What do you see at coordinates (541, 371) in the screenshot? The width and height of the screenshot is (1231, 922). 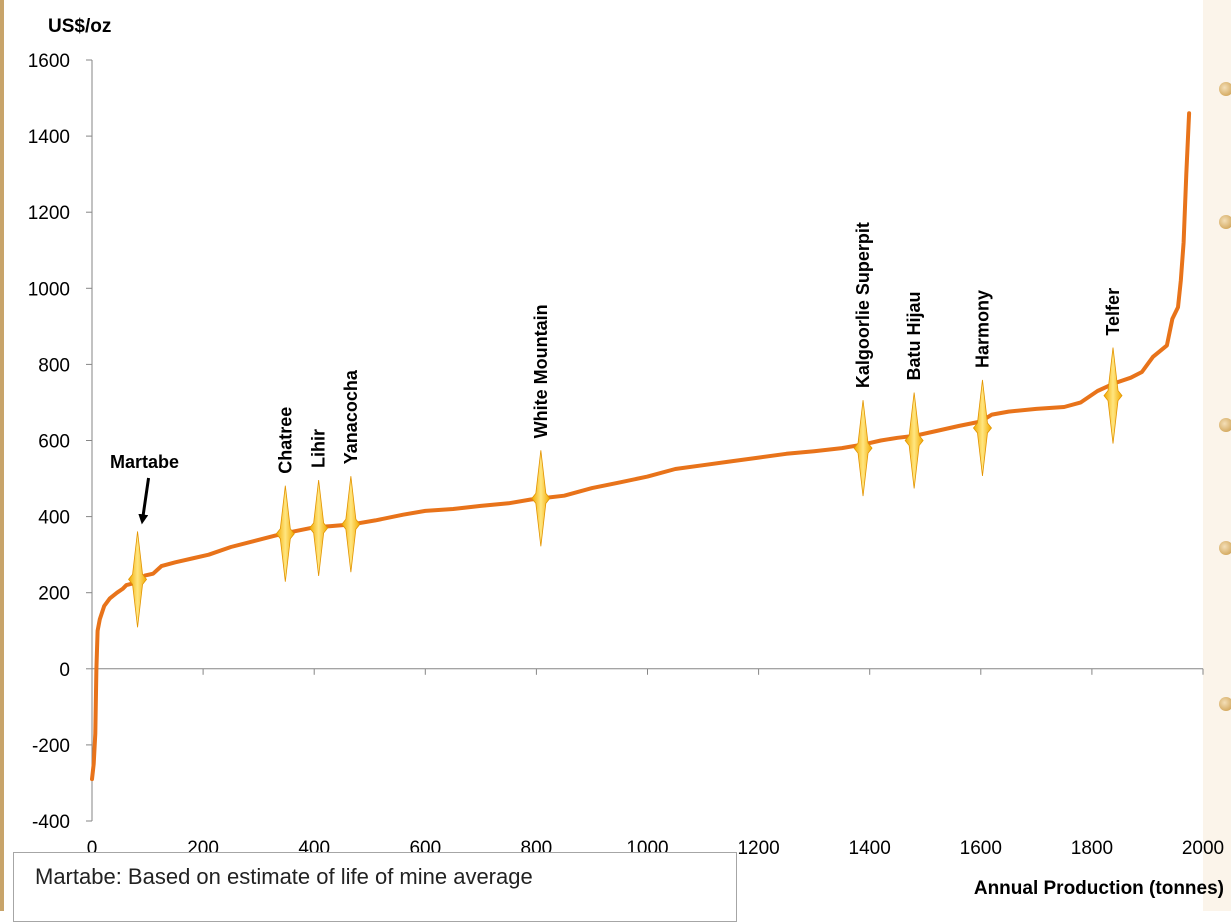 I see `mine-label: White Mountain` at bounding box center [541, 371].